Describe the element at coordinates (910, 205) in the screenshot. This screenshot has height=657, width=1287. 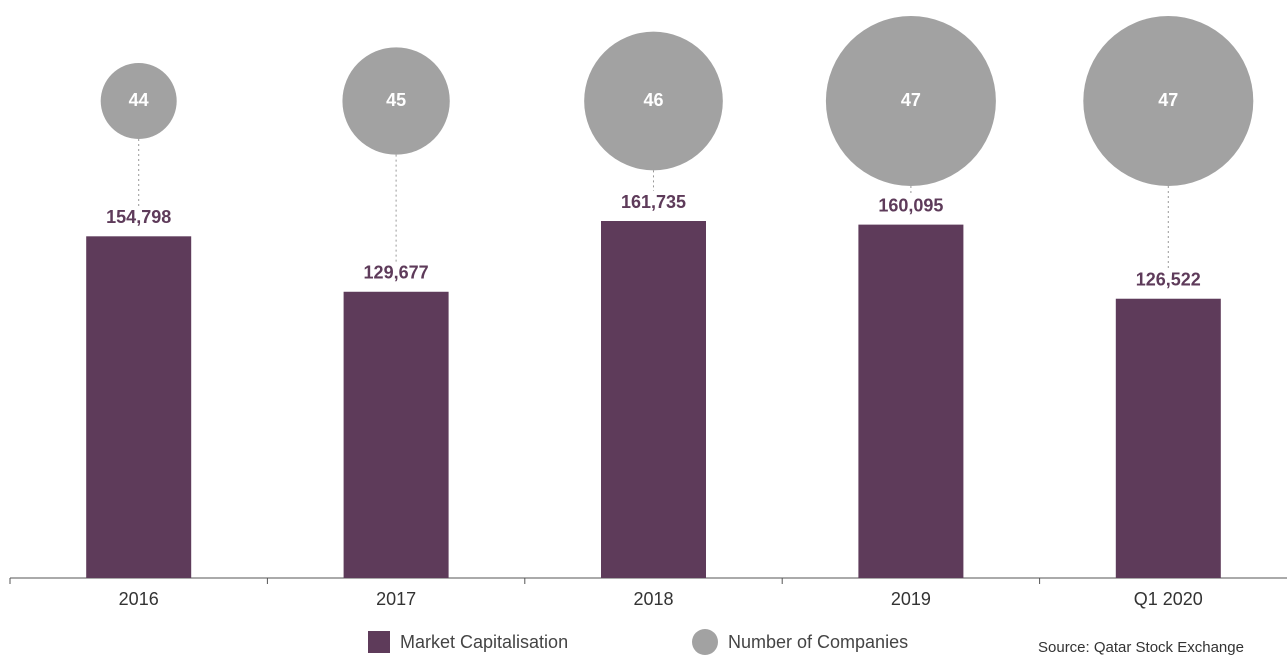
I see `bar-value-label: 160,095` at that location.